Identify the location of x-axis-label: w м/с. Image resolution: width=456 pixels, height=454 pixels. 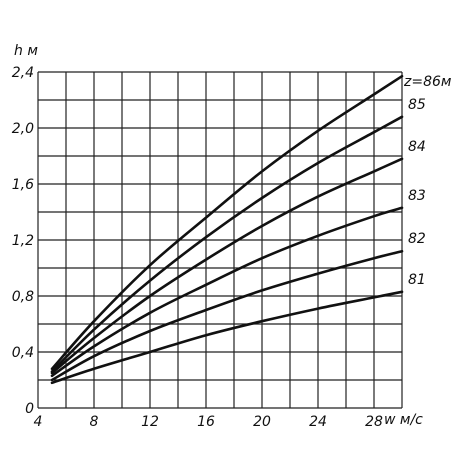
(403, 420).